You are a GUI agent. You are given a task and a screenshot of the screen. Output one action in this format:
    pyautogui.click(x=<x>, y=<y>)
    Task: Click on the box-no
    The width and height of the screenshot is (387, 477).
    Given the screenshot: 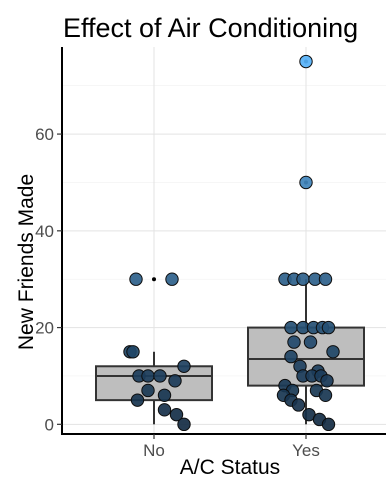 What is the action you would take?
    pyautogui.click(x=154, y=351)
    